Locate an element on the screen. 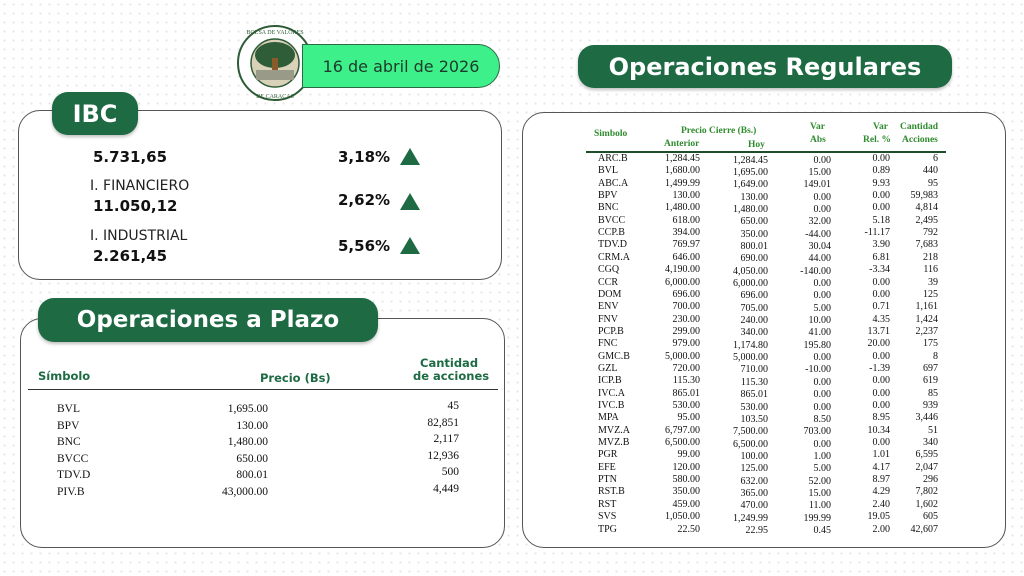 Image resolution: width=1024 pixels, height=576 pixels. reg-symbol: PTN is located at coordinates (607, 480).